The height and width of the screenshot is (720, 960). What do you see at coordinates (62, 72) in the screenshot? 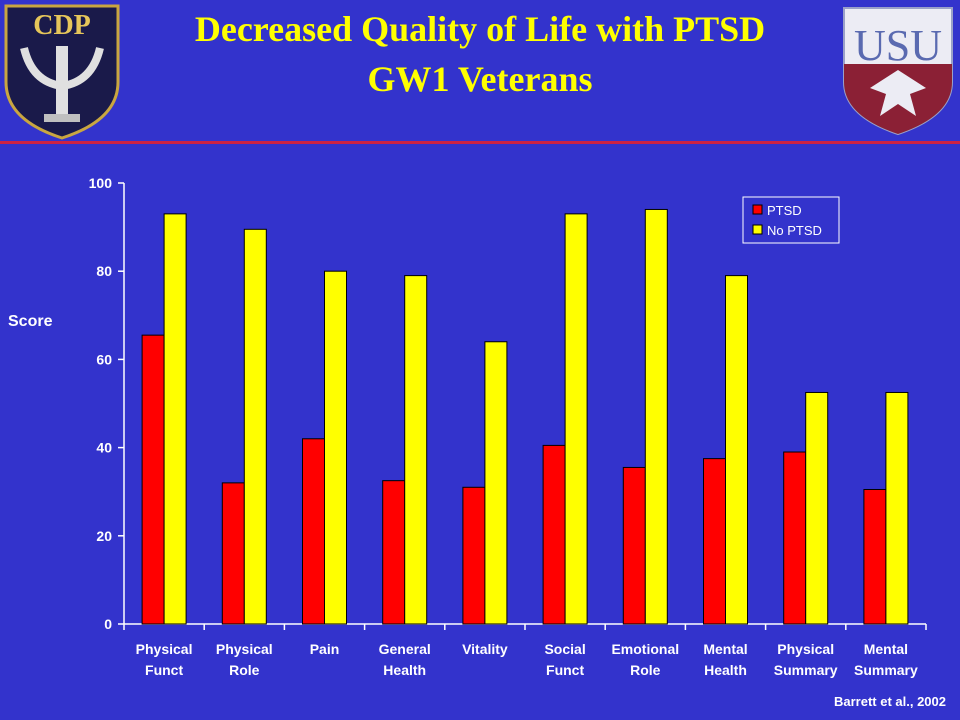
I see `cdp-logo: CDP` at bounding box center [62, 72].